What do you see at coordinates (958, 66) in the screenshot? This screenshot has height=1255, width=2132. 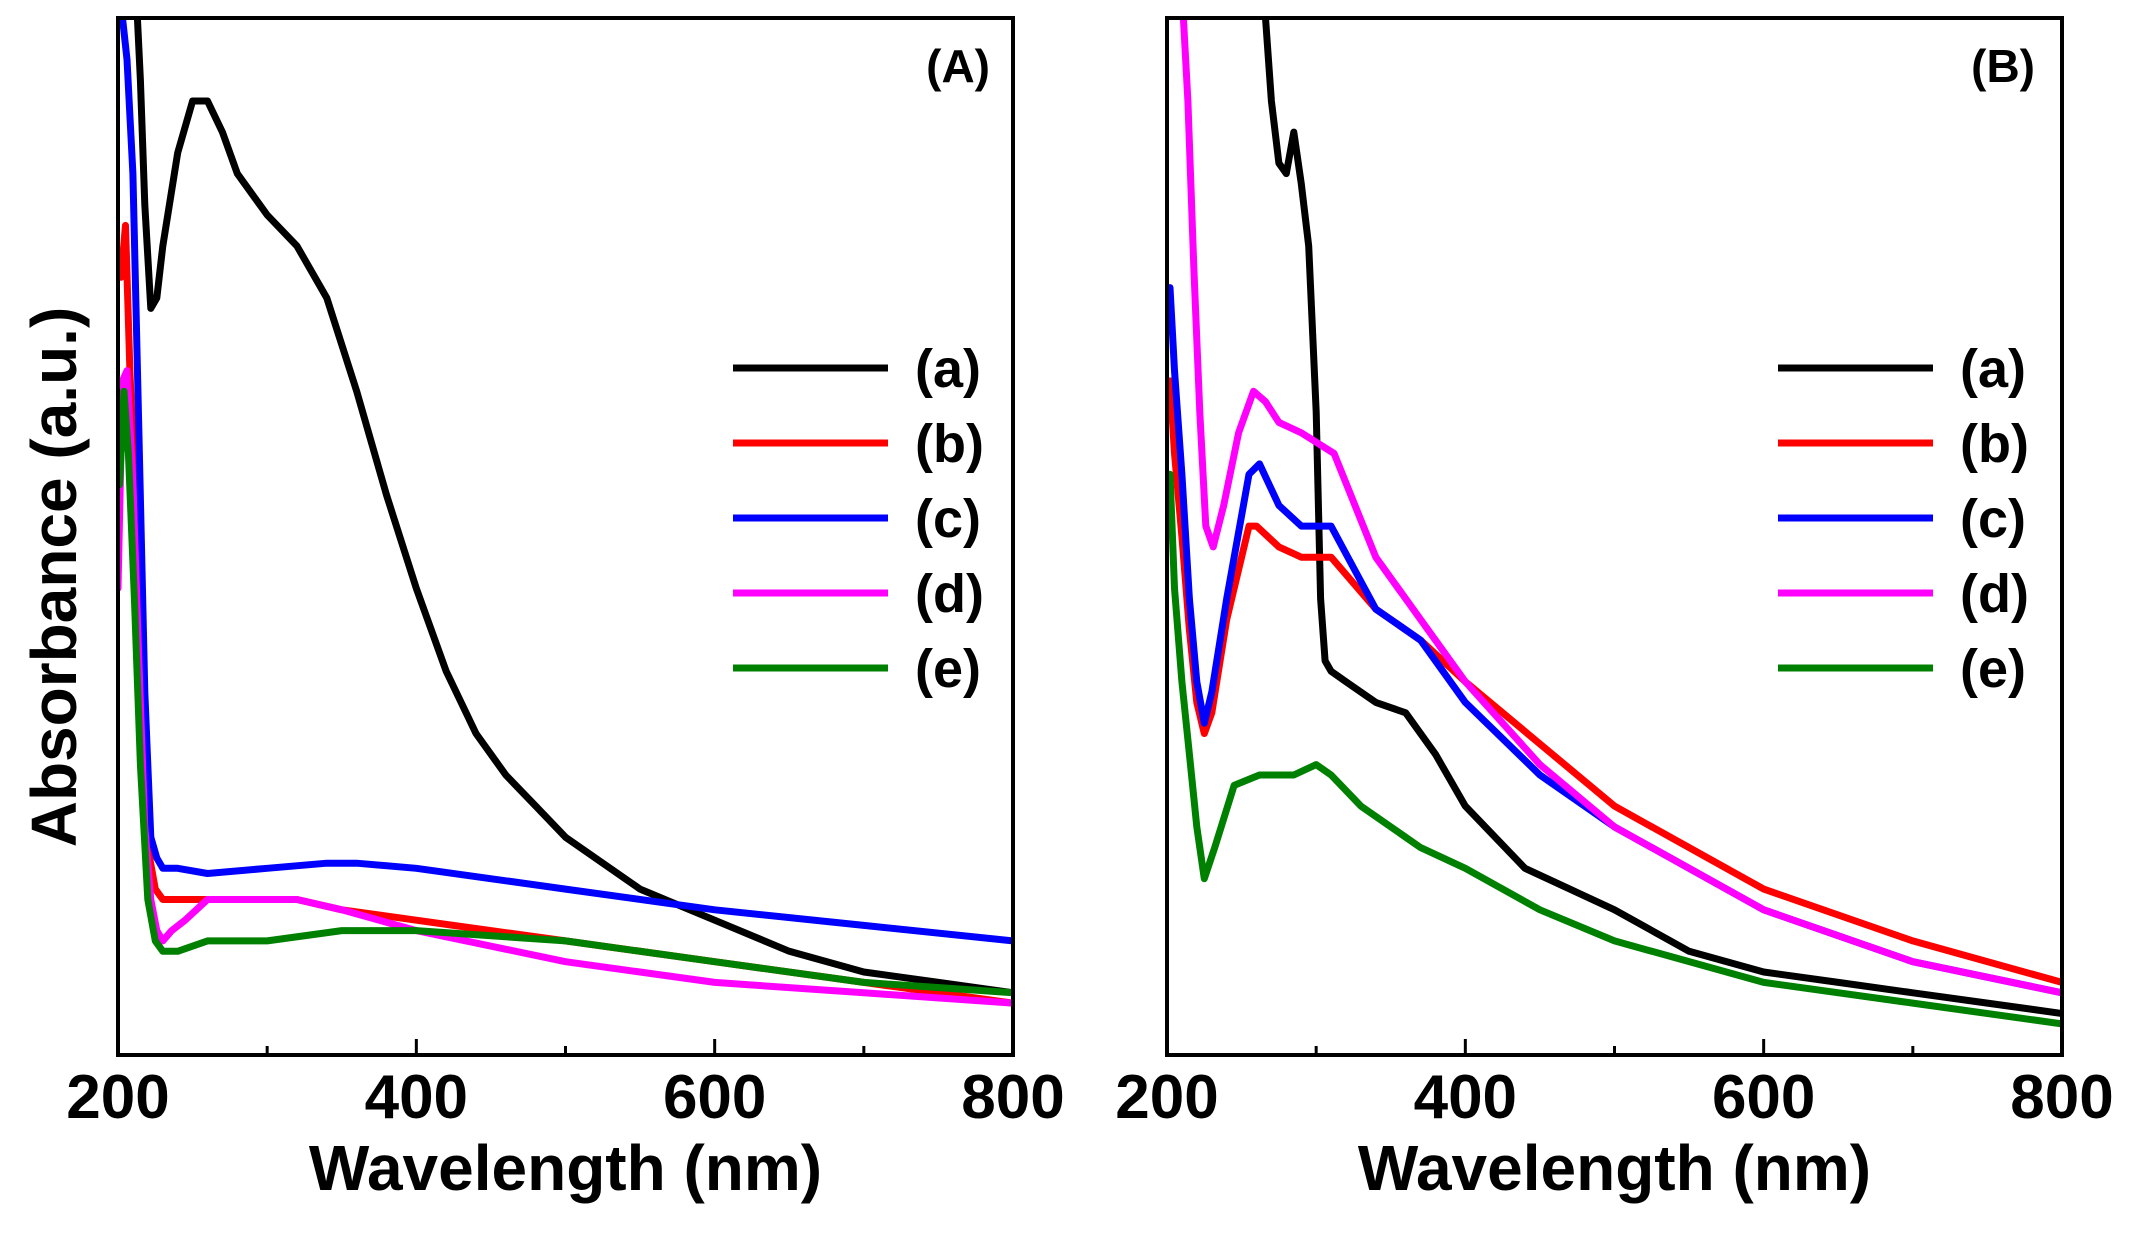 I see `panel-label: (A)` at bounding box center [958, 66].